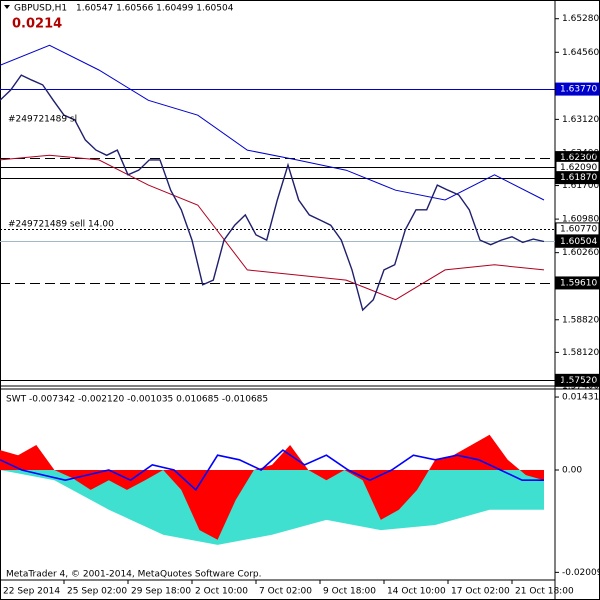  Describe the element at coordinates (578, 158) in the screenshot. I see `level-label: 1.62300` at that location.